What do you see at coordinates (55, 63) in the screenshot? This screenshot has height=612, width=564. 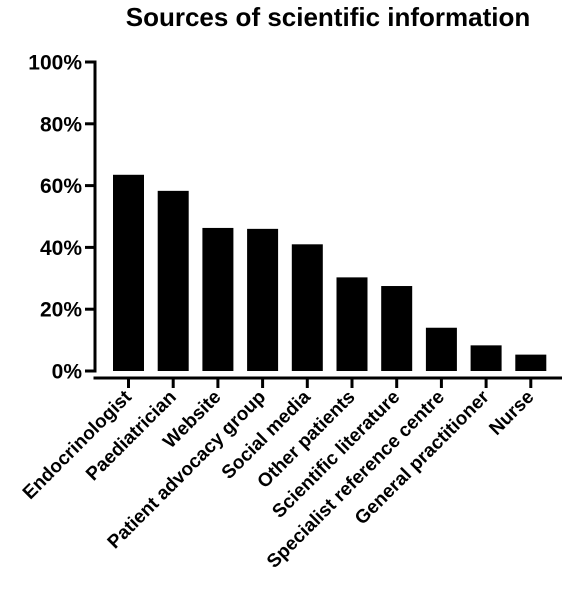 I see `y-tick-label: 100%` at bounding box center [55, 63].